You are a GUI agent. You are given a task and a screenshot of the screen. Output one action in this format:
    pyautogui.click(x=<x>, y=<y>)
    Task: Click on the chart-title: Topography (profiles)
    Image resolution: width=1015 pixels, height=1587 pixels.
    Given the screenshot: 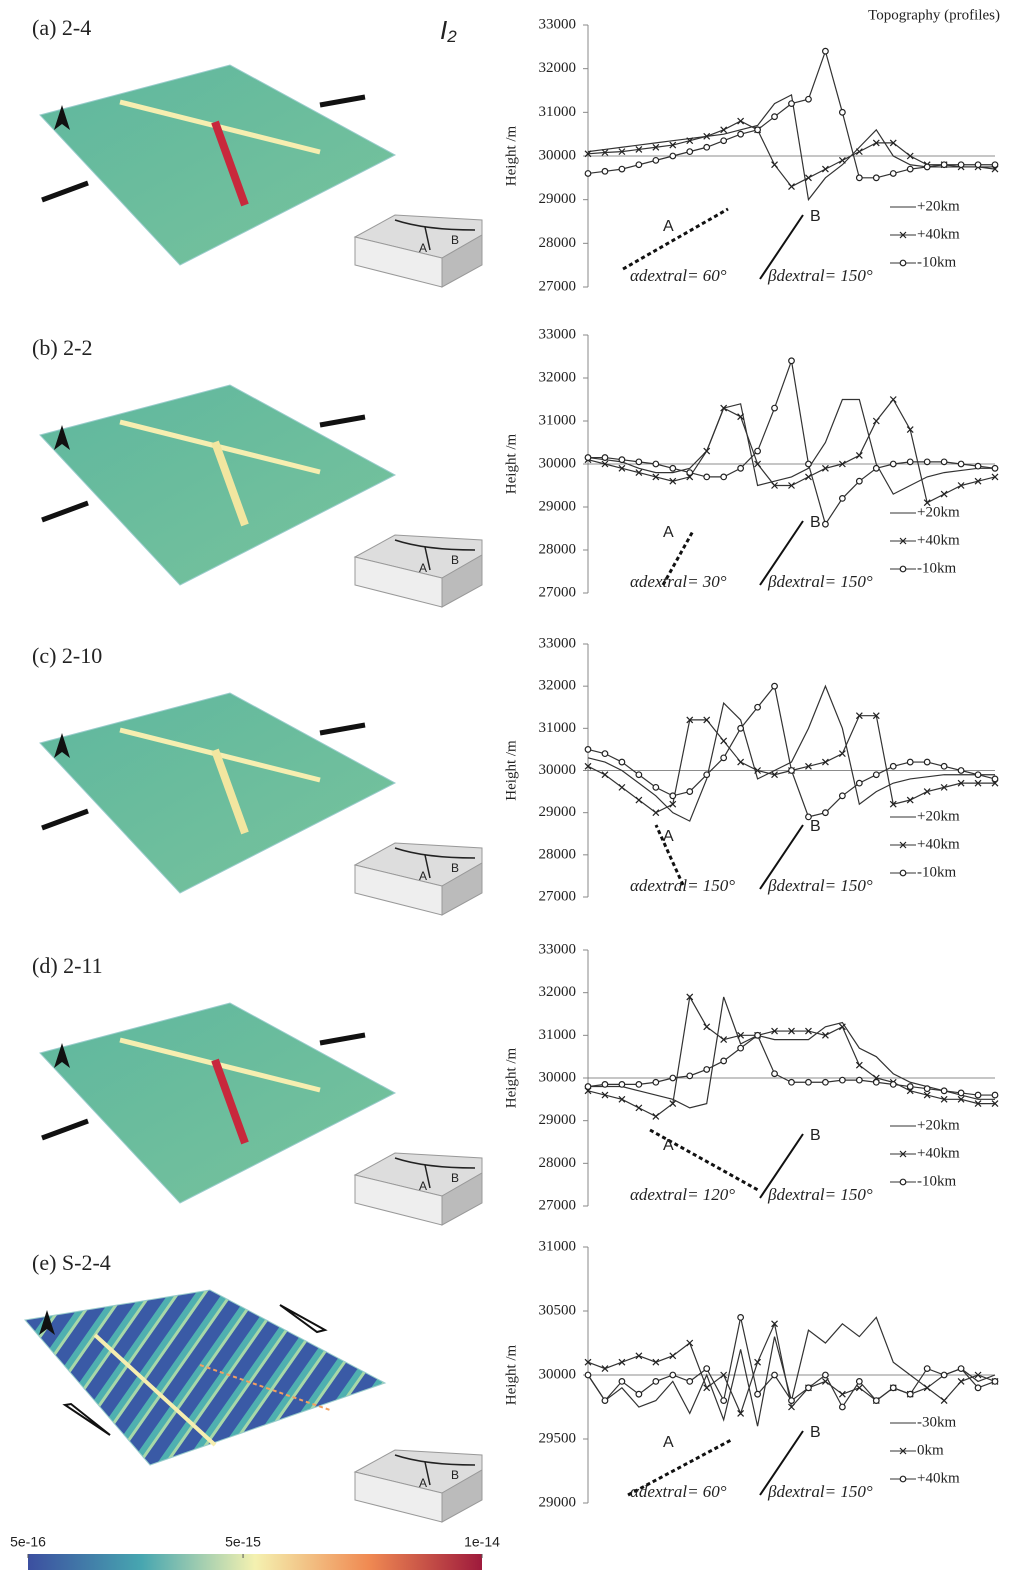 What is the action you would take?
    pyautogui.click(x=934, y=15)
    